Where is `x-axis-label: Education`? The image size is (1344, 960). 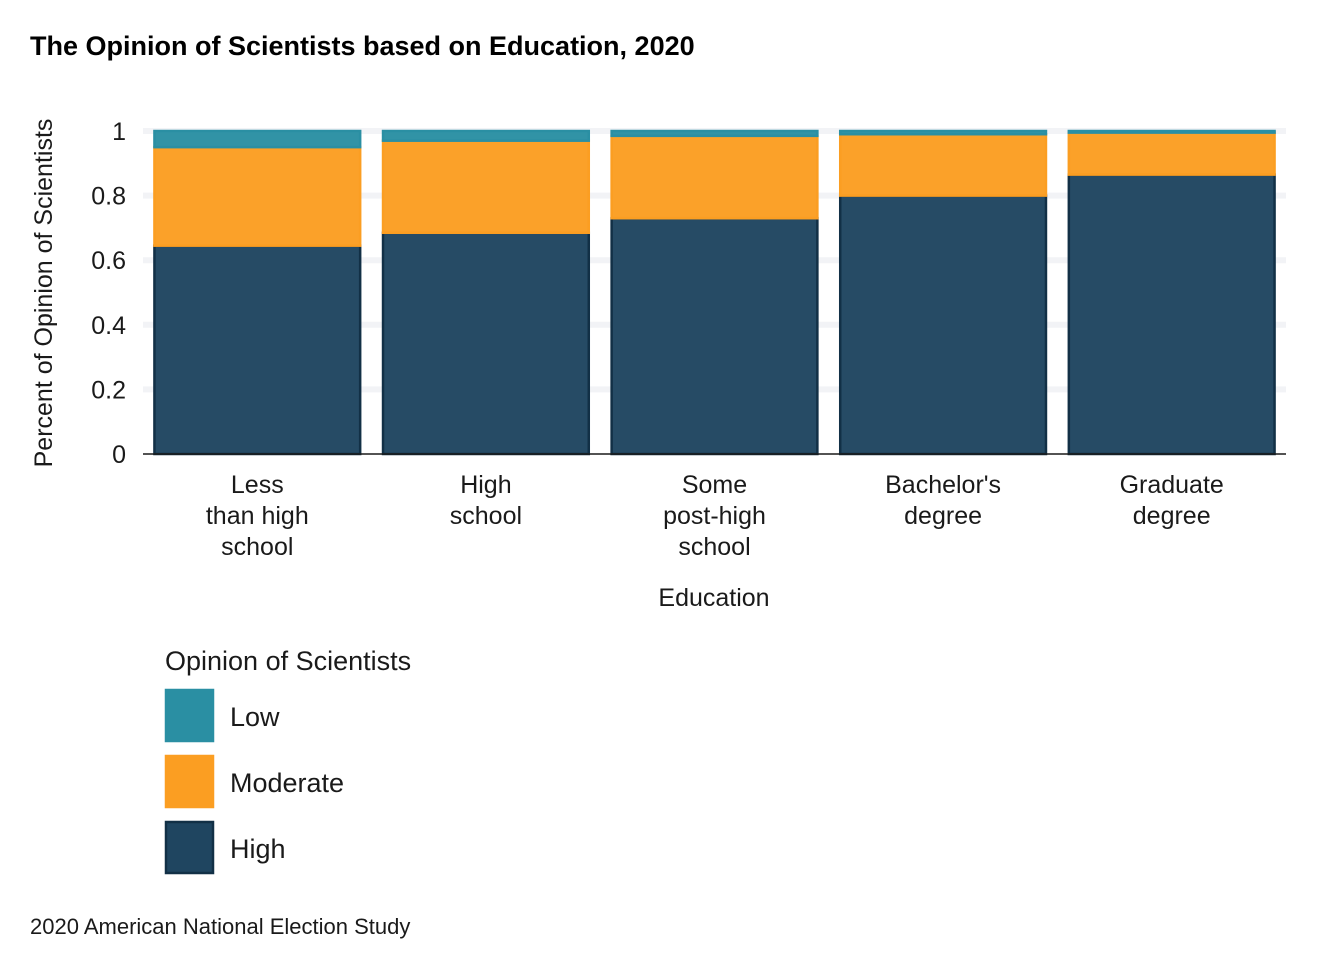 x-axis-label: Education is located at coordinates (713, 598).